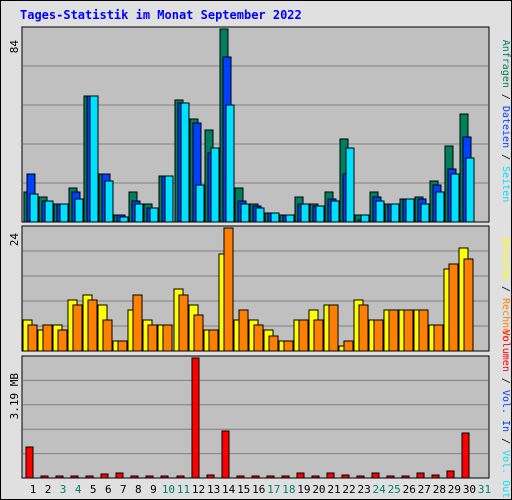 This screenshot has width=512, height=500. What do you see at coordinates (63, 489) in the screenshot?
I see `x-tick-label: 3` at bounding box center [63, 489].